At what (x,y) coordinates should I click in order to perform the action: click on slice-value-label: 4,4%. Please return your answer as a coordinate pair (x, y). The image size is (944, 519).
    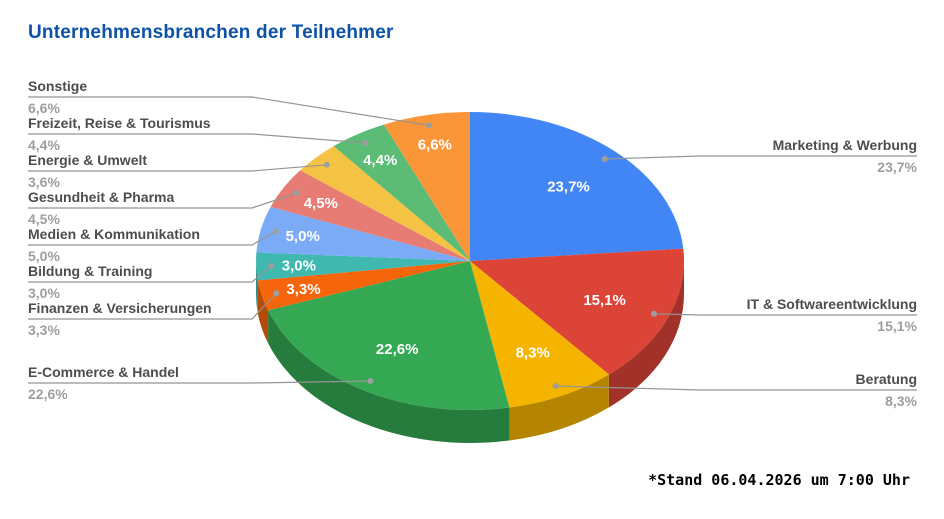
    Looking at the image, I should click on (380, 160).